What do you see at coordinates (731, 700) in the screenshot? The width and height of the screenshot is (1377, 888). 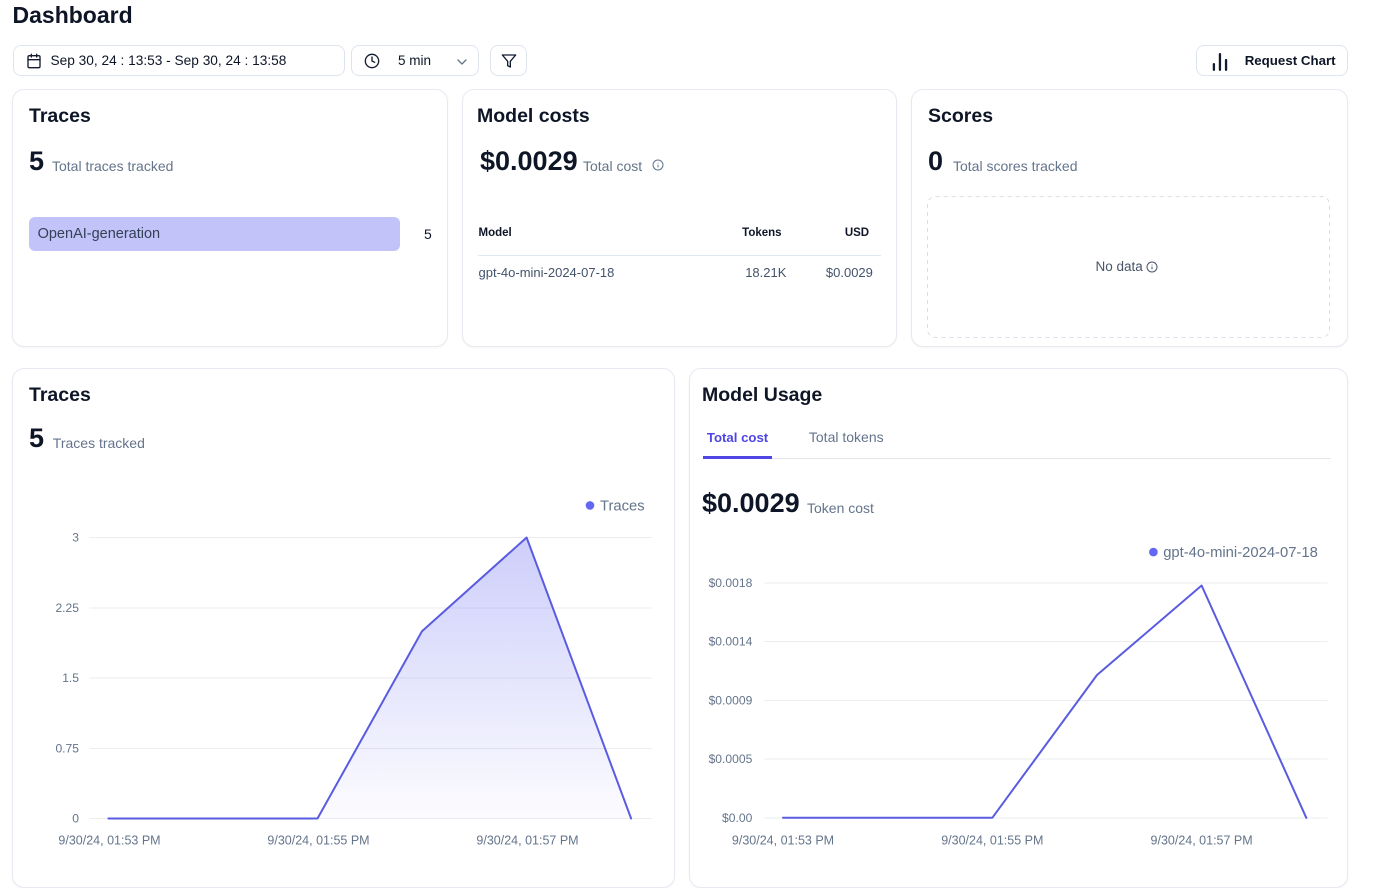 I see `svg-text: $0.0009` at bounding box center [731, 700].